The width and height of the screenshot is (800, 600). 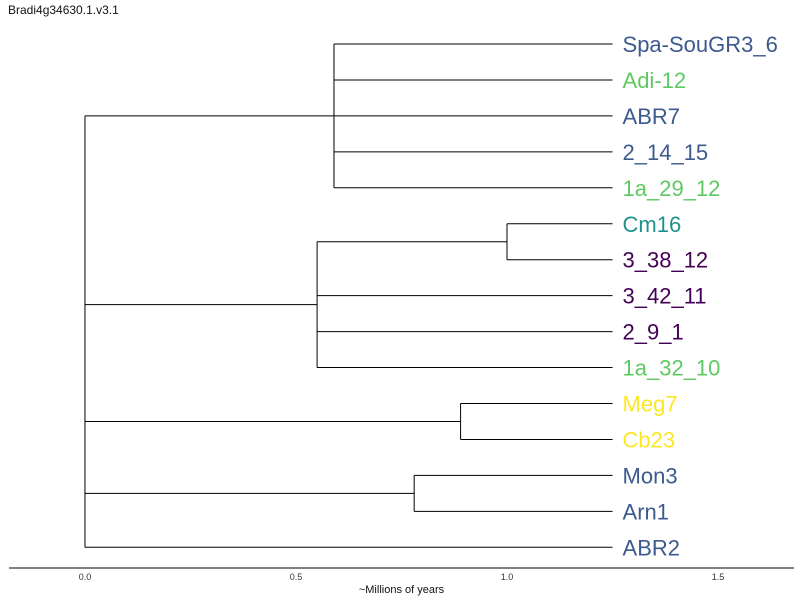 I want to click on x-tick-label: 1.0, so click(x=507, y=577).